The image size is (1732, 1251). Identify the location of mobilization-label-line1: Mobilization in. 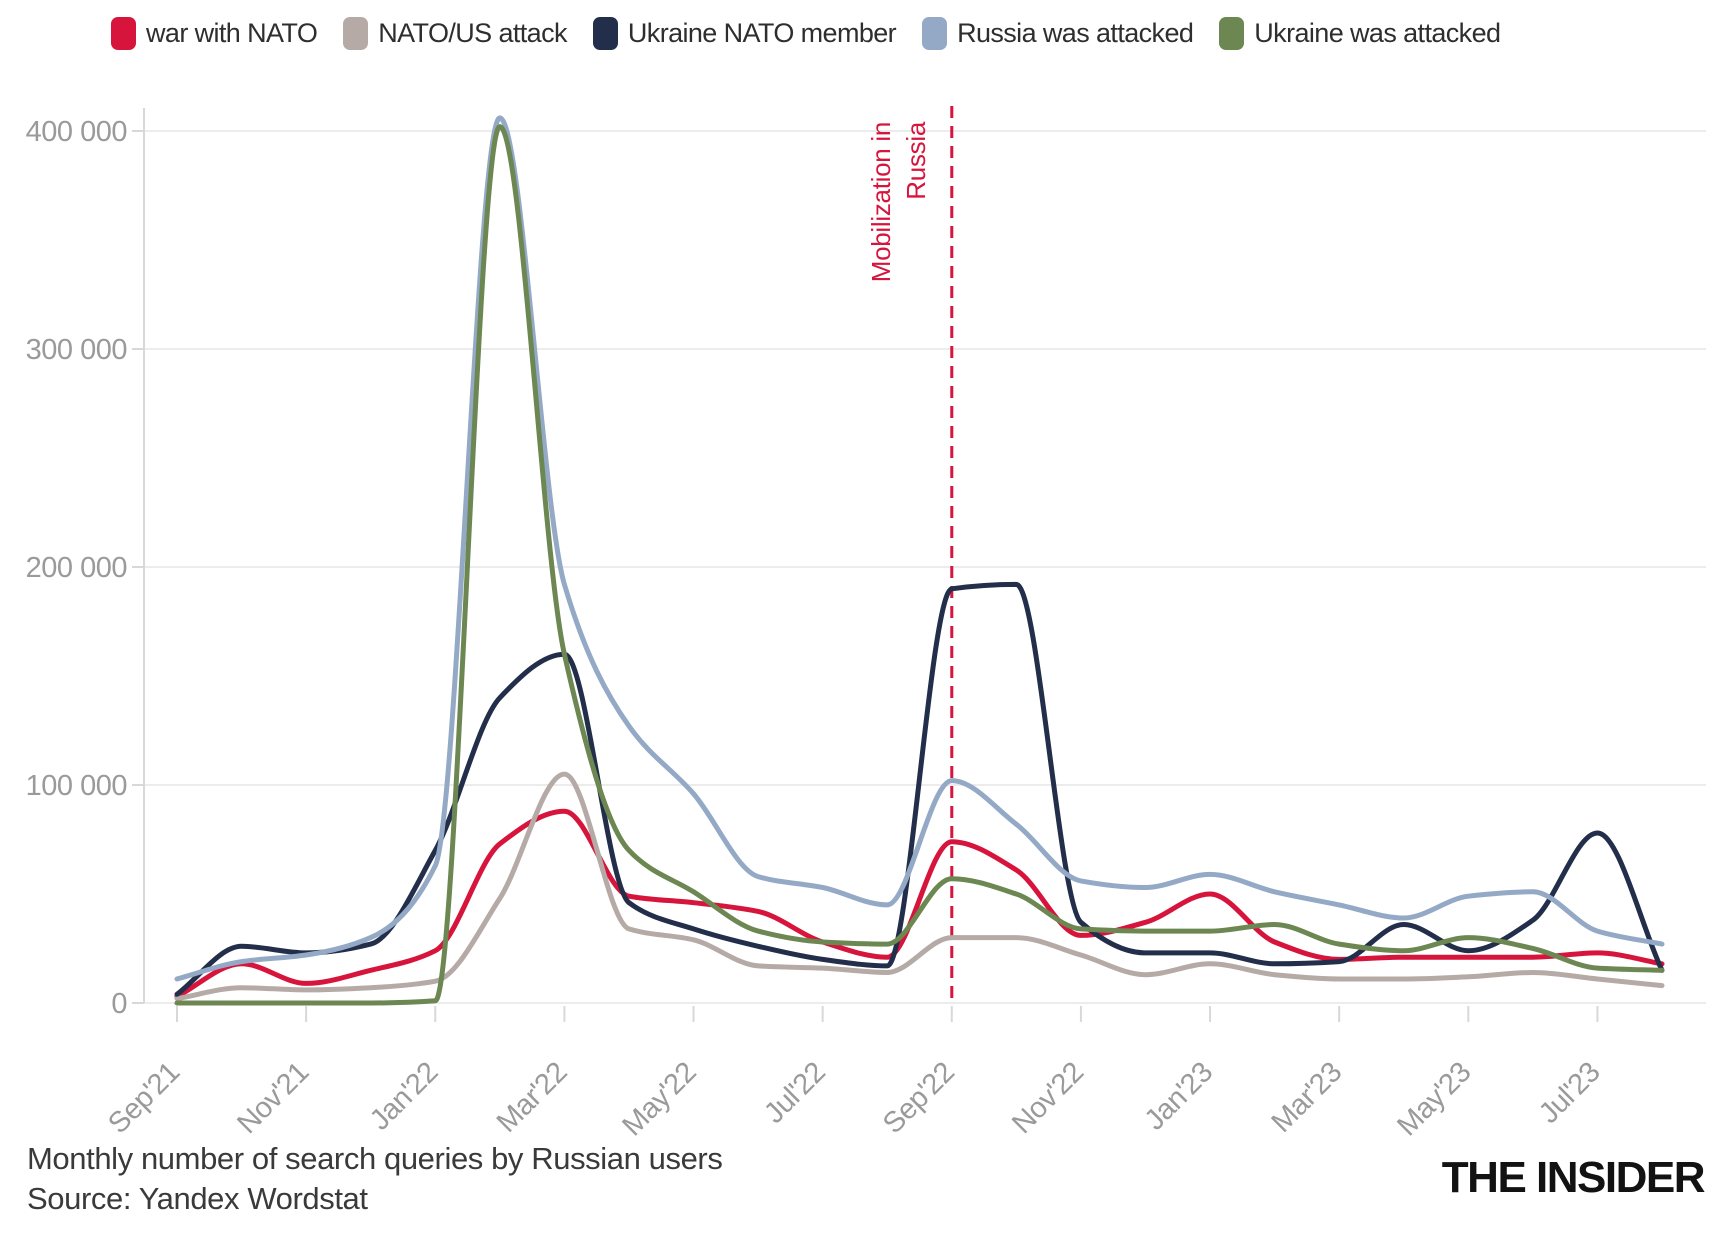
(881, 202).